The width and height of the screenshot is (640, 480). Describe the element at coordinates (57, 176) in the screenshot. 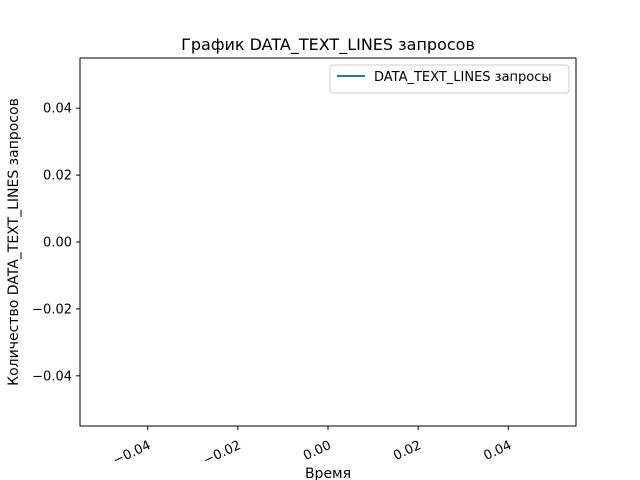

I see `y-tick-label: 0.02` at that location.